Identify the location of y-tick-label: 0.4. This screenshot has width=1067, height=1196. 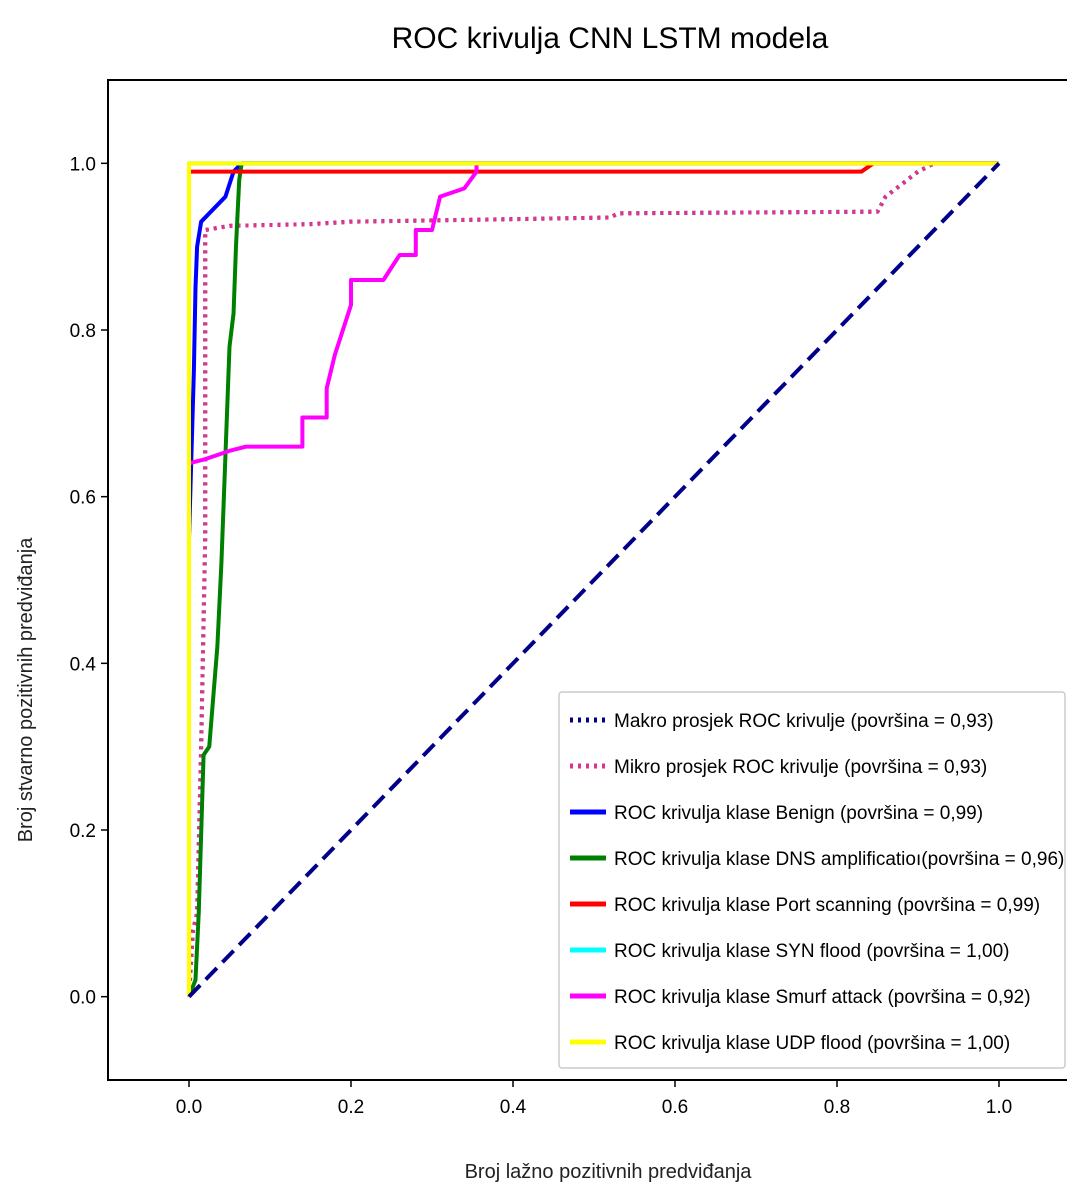
(83, 664).